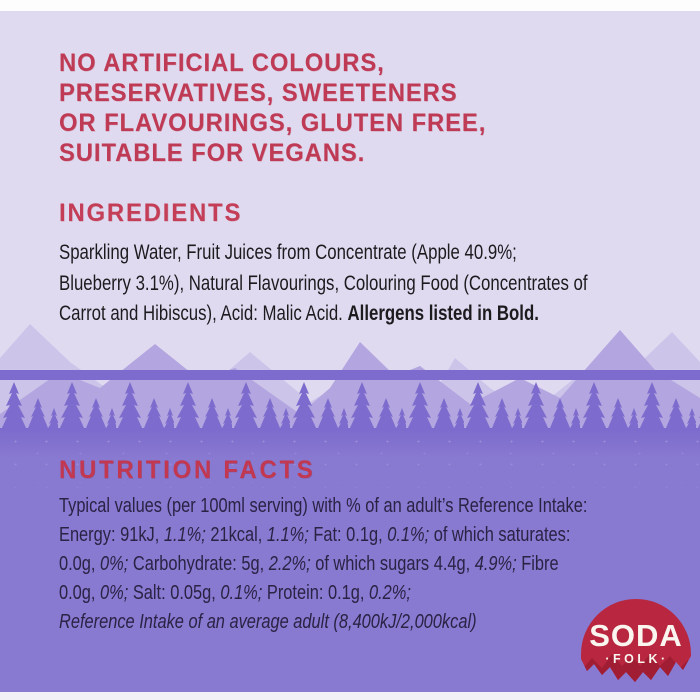 The width and height of the screenshot is (700, 700). Describe the element at coordinates (187, 470) in the screenshot. I see `nutrition-heading: NUTRITION FACTS` at that location.